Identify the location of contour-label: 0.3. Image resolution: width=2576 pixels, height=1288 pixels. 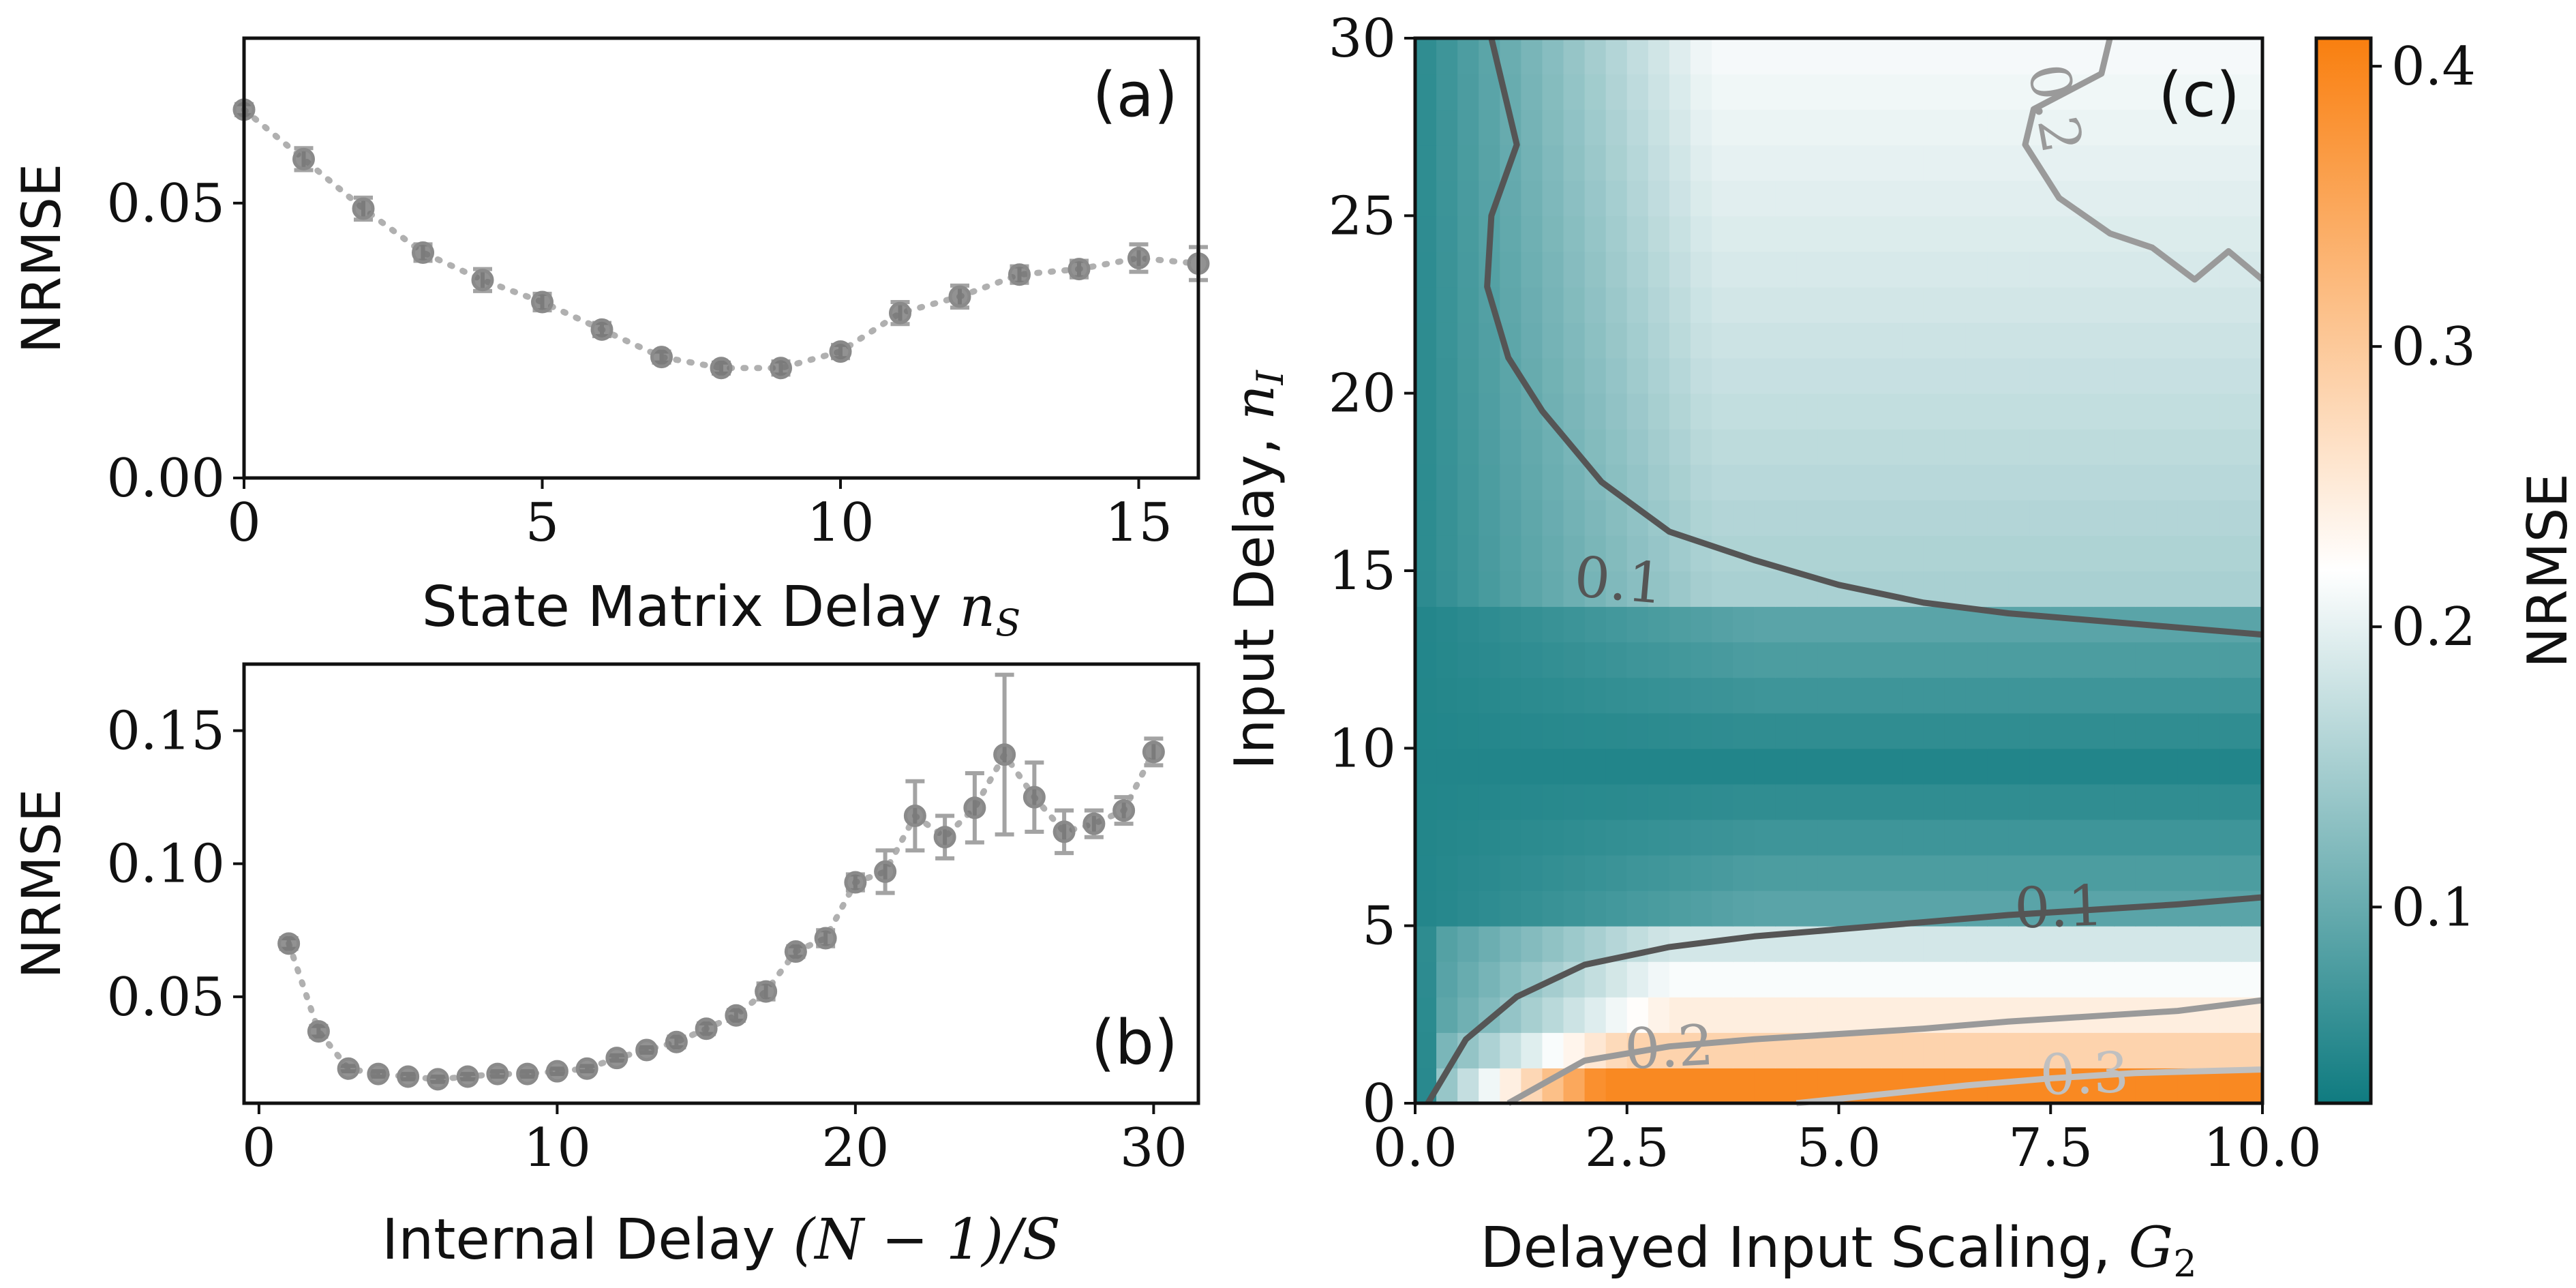
(2084, 1074).